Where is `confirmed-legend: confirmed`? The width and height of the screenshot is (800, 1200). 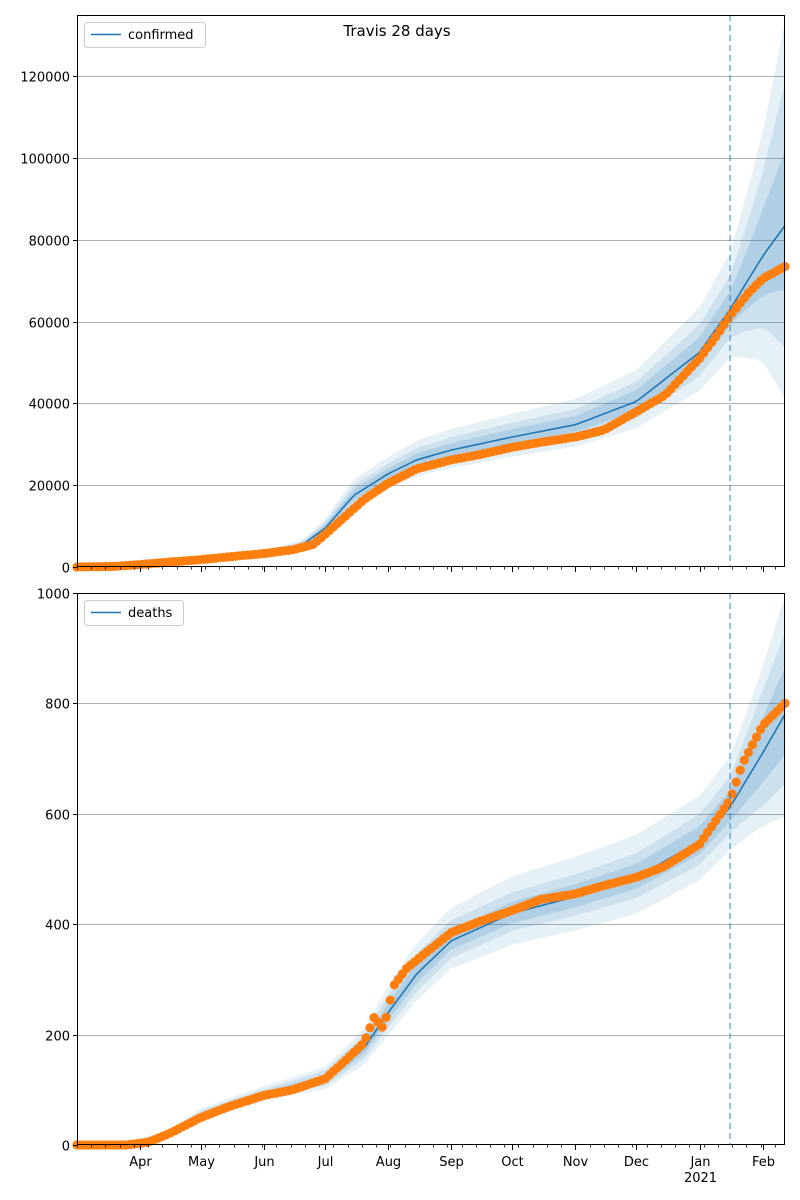 confirmed-legend: confirmed is located at coordinates (145, 35).